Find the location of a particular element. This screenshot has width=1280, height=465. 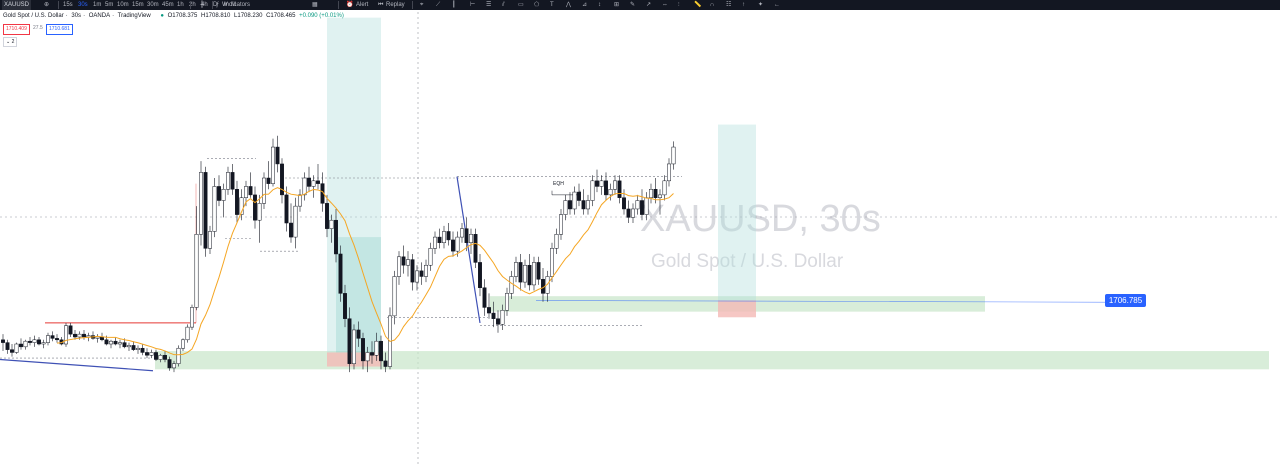

spread-value: 27.5 is located at coordinates (38, 28).